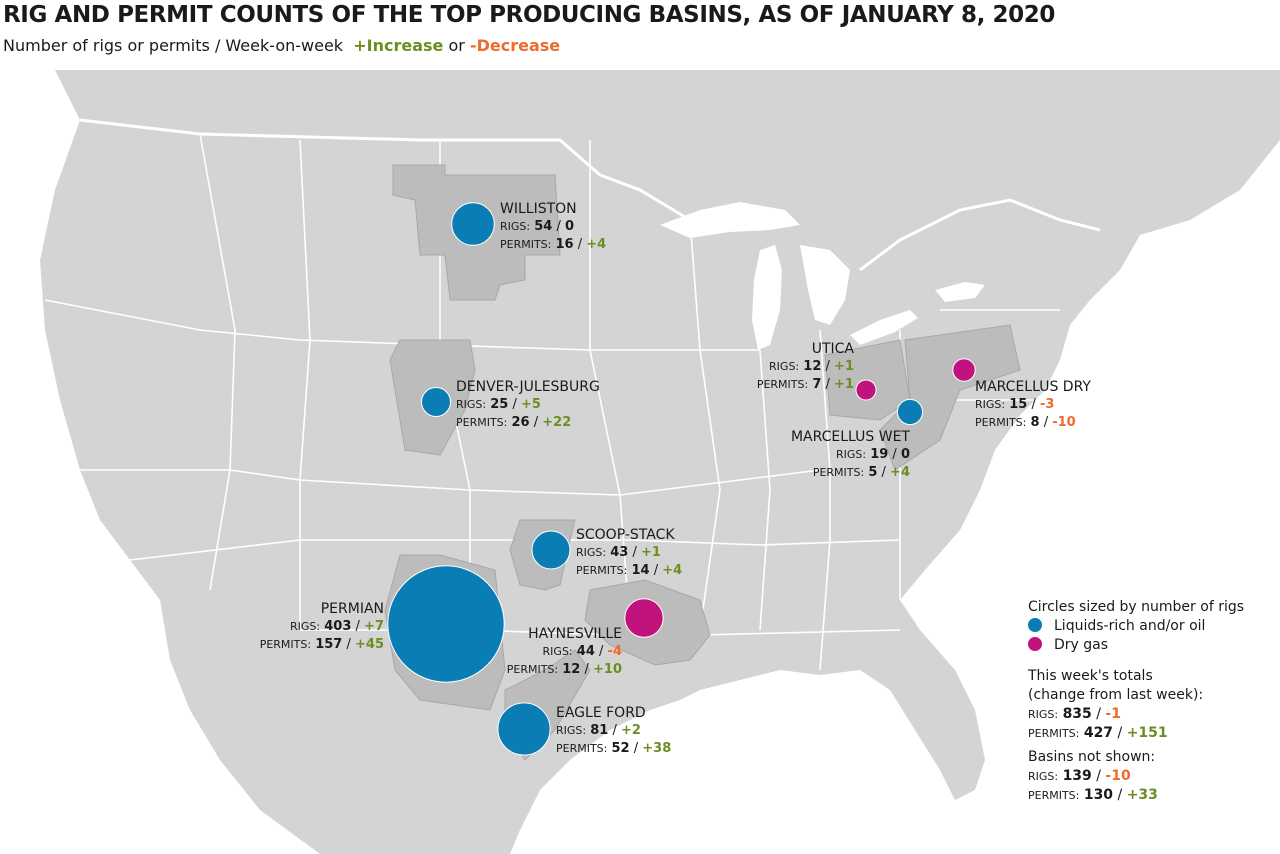  What do you see at coordinates (1090, 676) in the screenshot?
I see `totals-heading-1: This week's totals` at bounding box center [1090, 676].